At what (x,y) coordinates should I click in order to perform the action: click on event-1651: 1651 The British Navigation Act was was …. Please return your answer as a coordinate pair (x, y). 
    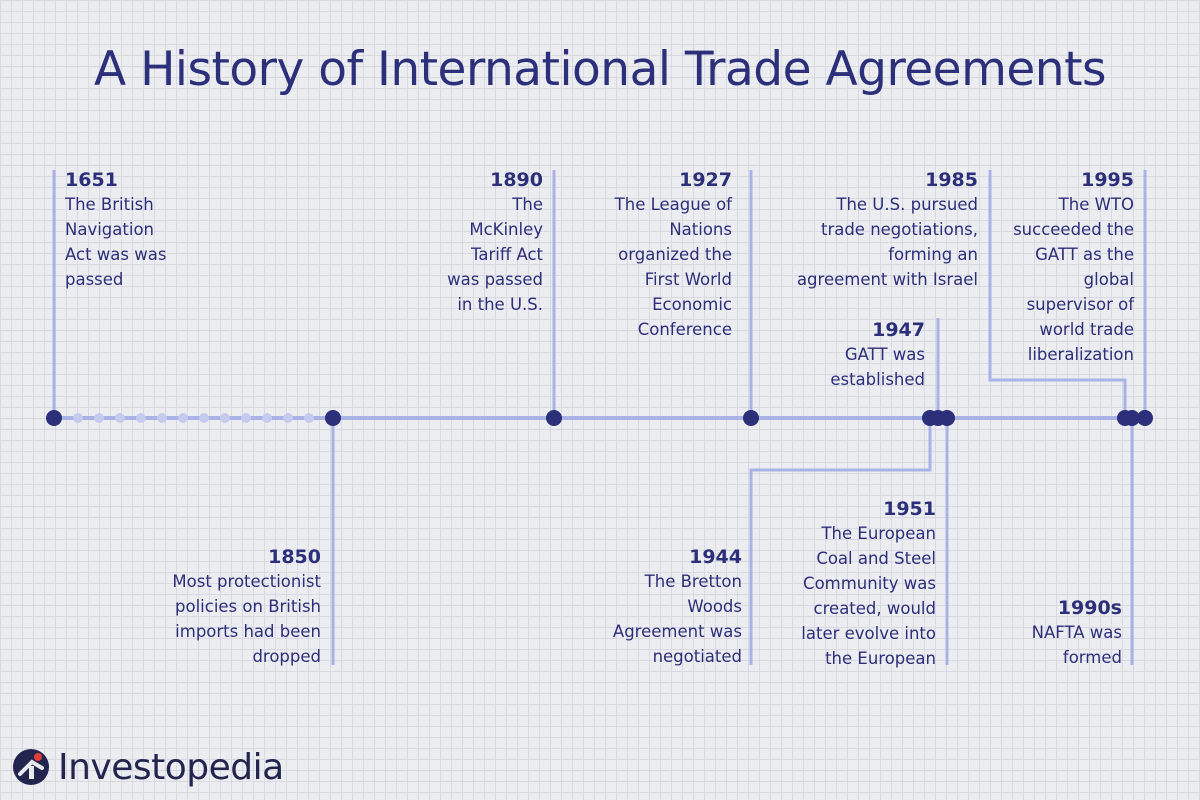
    Looking at the image, I should click on (165, 230).